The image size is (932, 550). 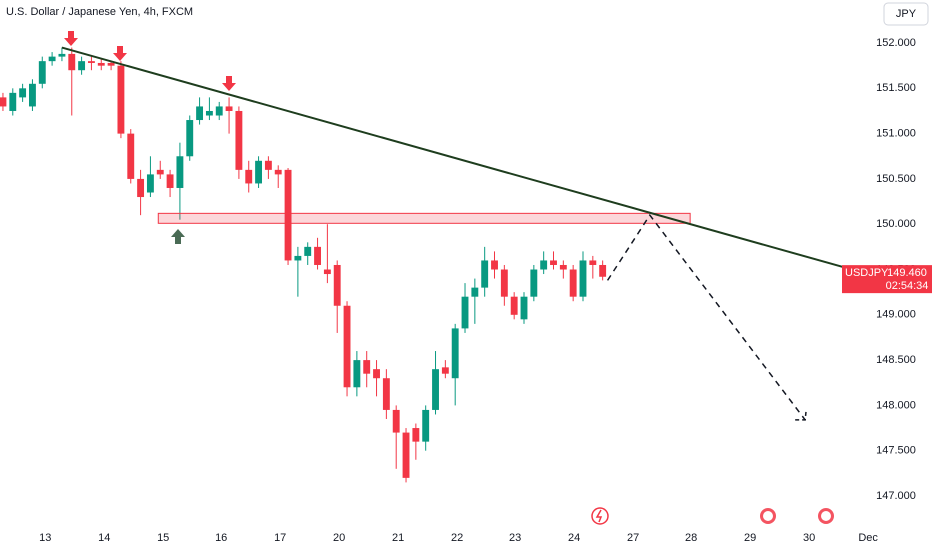 I want to click on y-tick-label: 147.000, so click(x=896, y=496).